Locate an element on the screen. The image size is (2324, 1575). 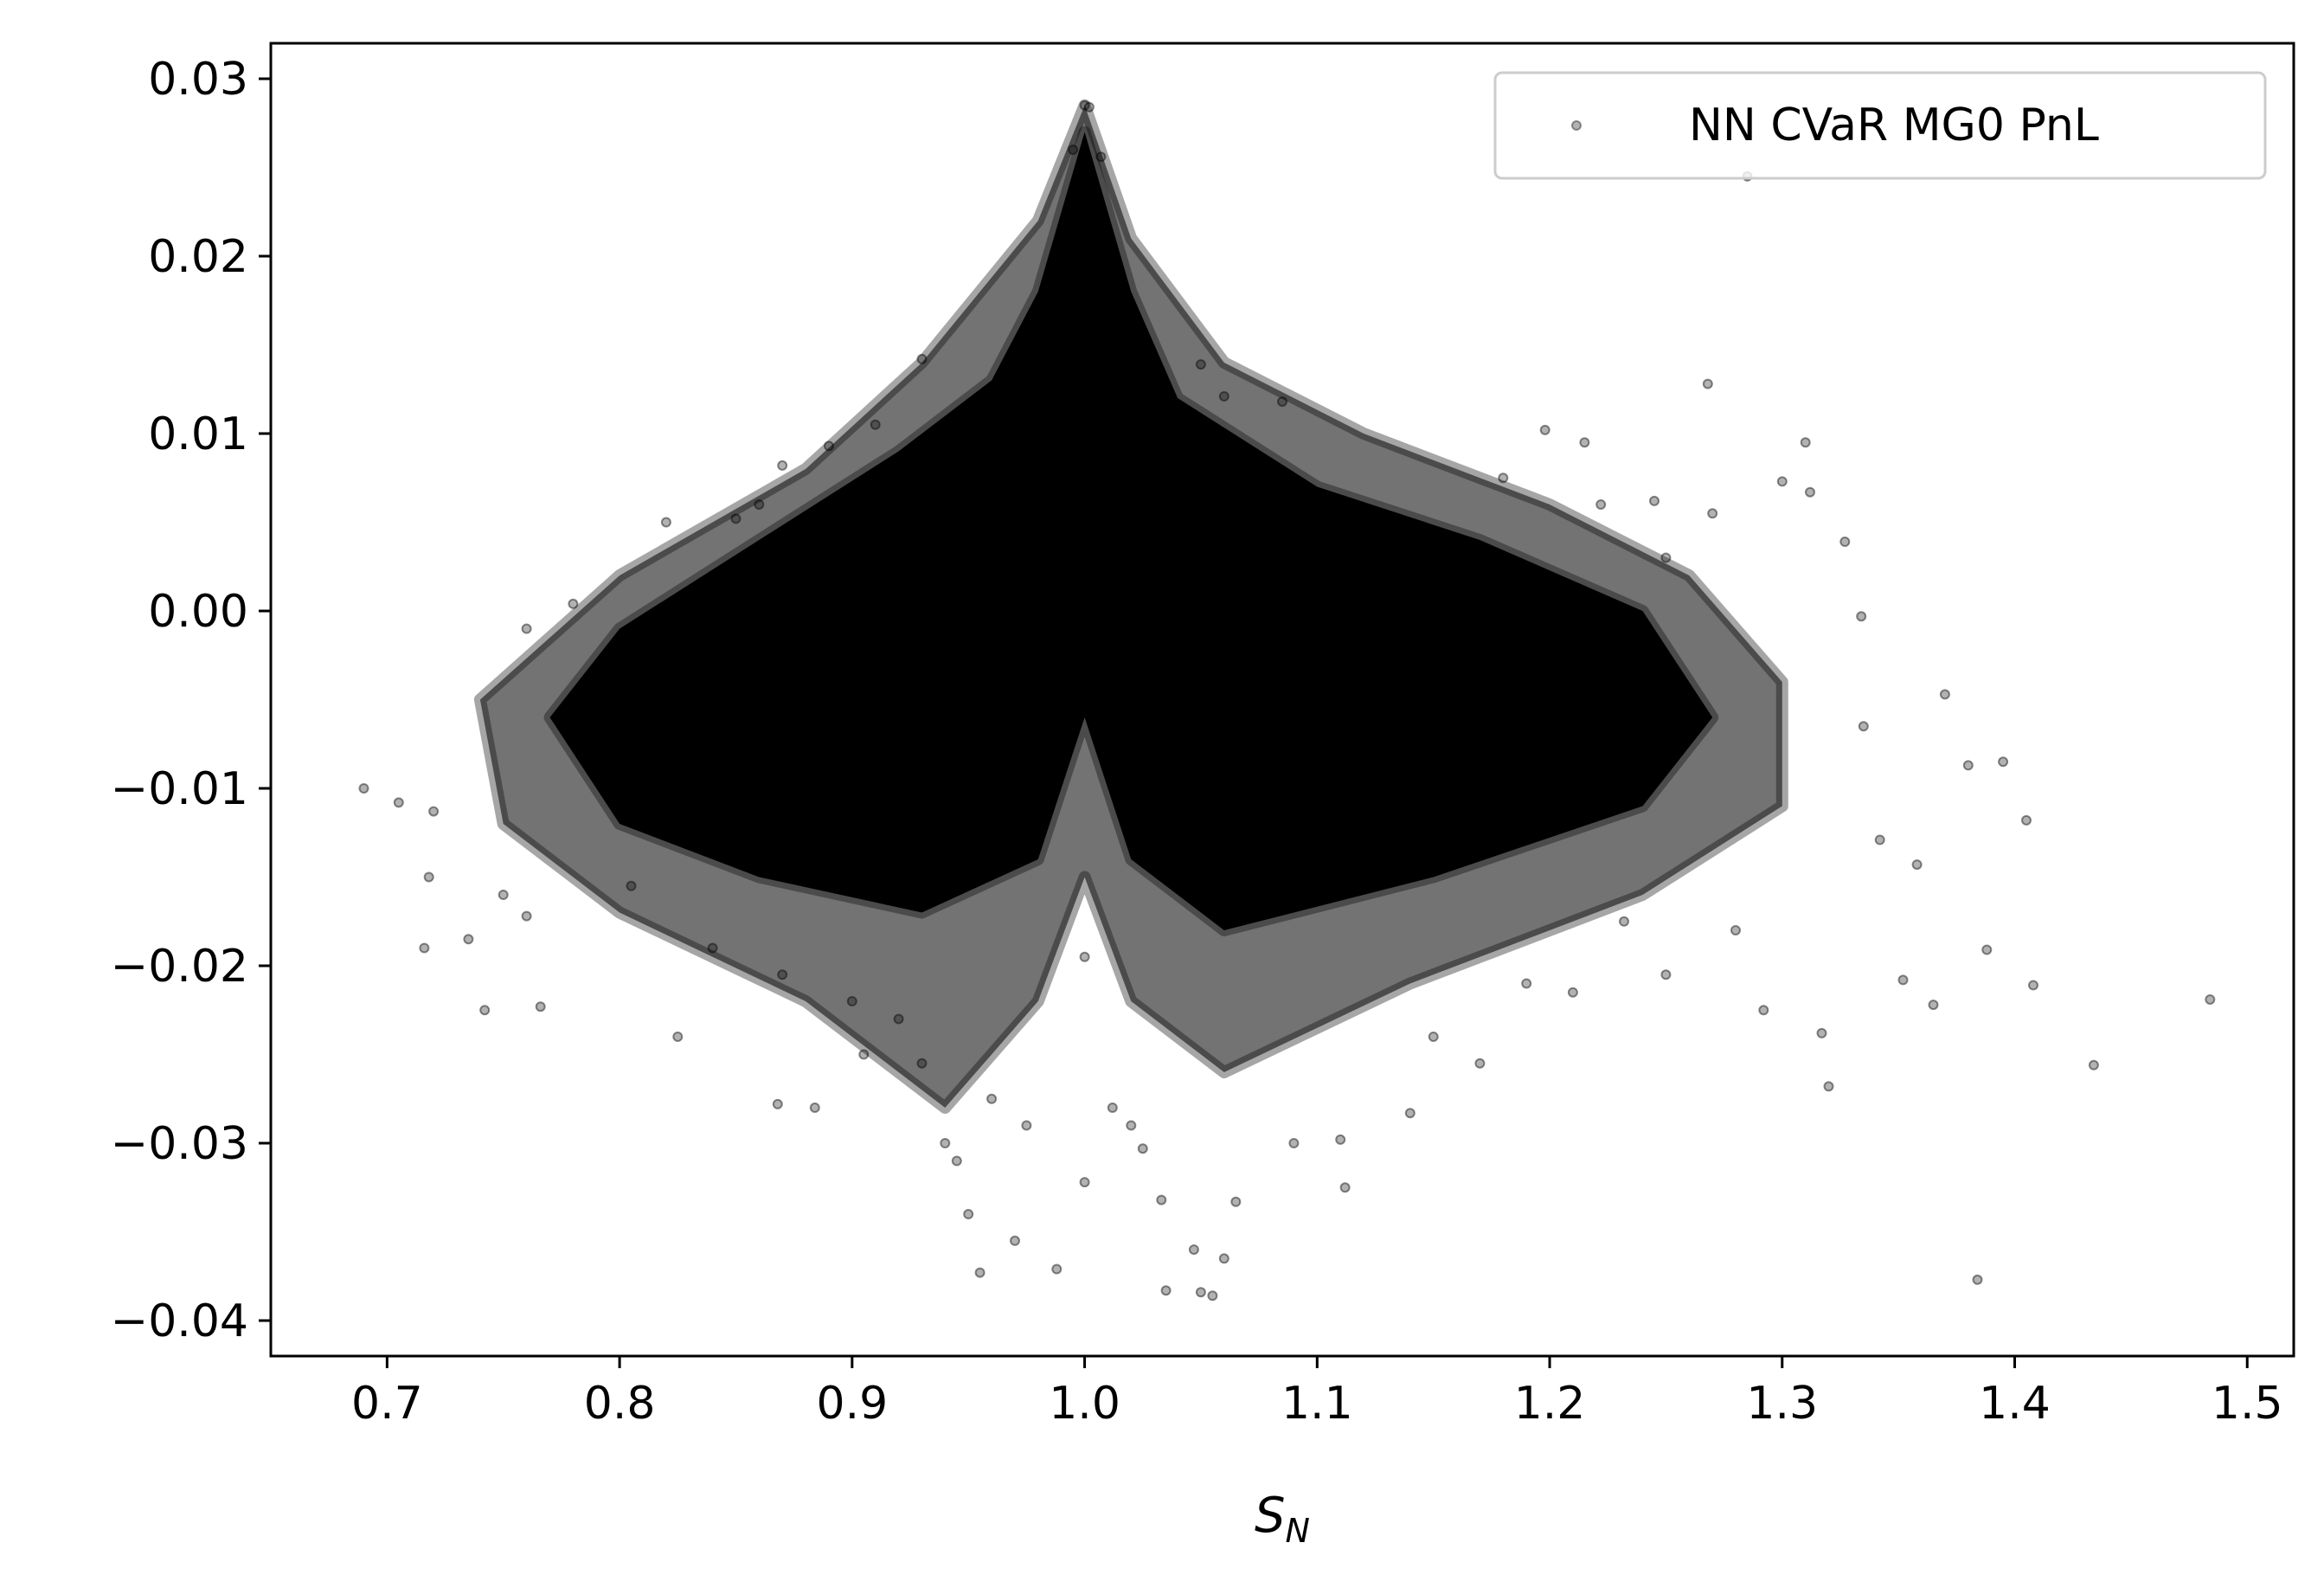
x-tick-label: 1.0 is located at coordinates (1084, 1404).